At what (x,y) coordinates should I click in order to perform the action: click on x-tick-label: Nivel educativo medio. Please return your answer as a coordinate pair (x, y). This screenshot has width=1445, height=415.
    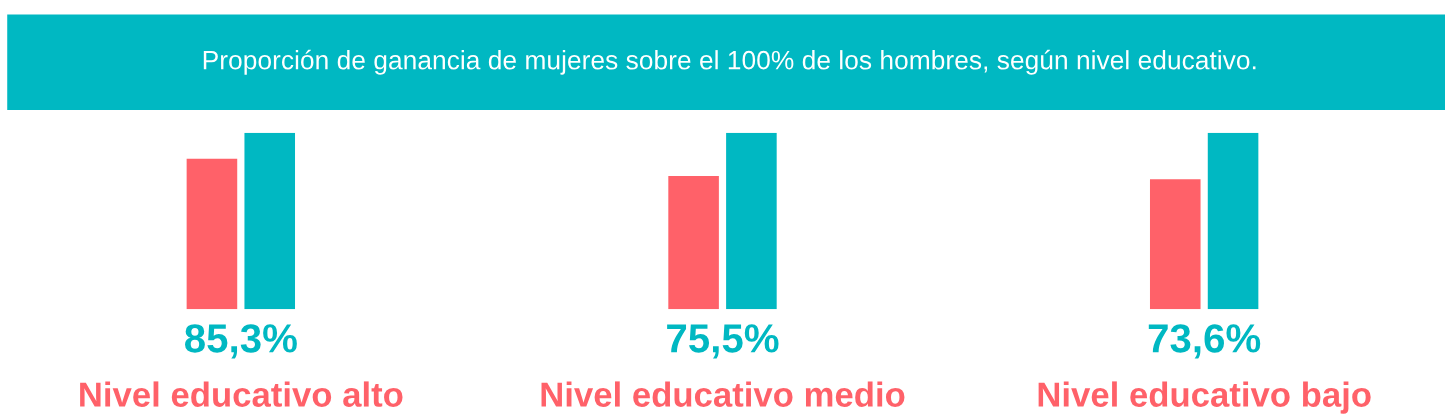
    Looking at the image, I should click on (723, 394).